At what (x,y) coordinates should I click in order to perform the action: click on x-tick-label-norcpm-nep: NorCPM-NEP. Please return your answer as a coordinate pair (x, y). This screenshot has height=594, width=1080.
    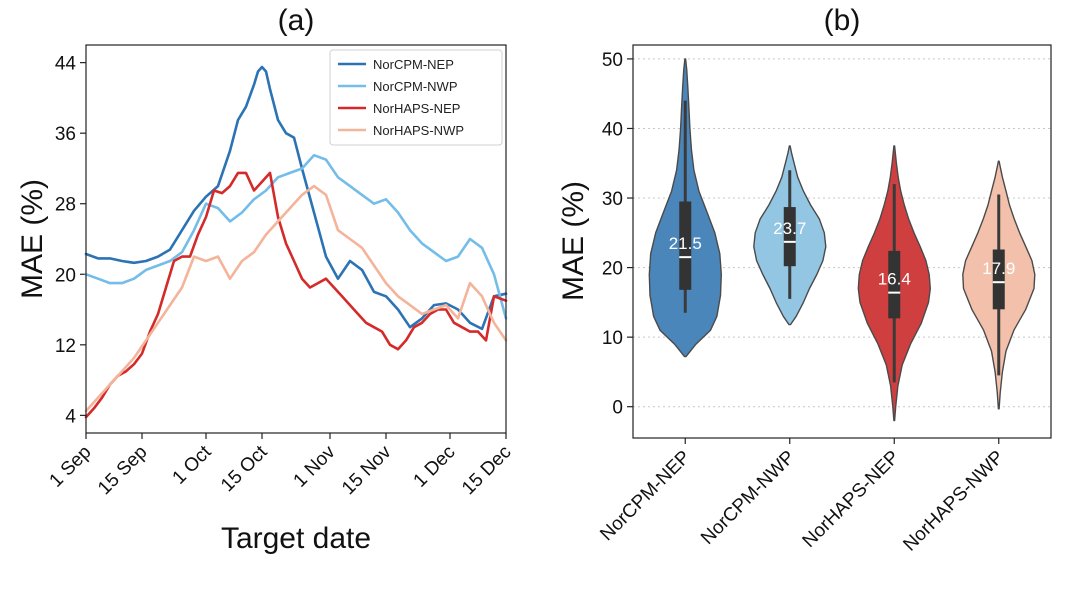
    Looking at the image, I should click on (645, 496).